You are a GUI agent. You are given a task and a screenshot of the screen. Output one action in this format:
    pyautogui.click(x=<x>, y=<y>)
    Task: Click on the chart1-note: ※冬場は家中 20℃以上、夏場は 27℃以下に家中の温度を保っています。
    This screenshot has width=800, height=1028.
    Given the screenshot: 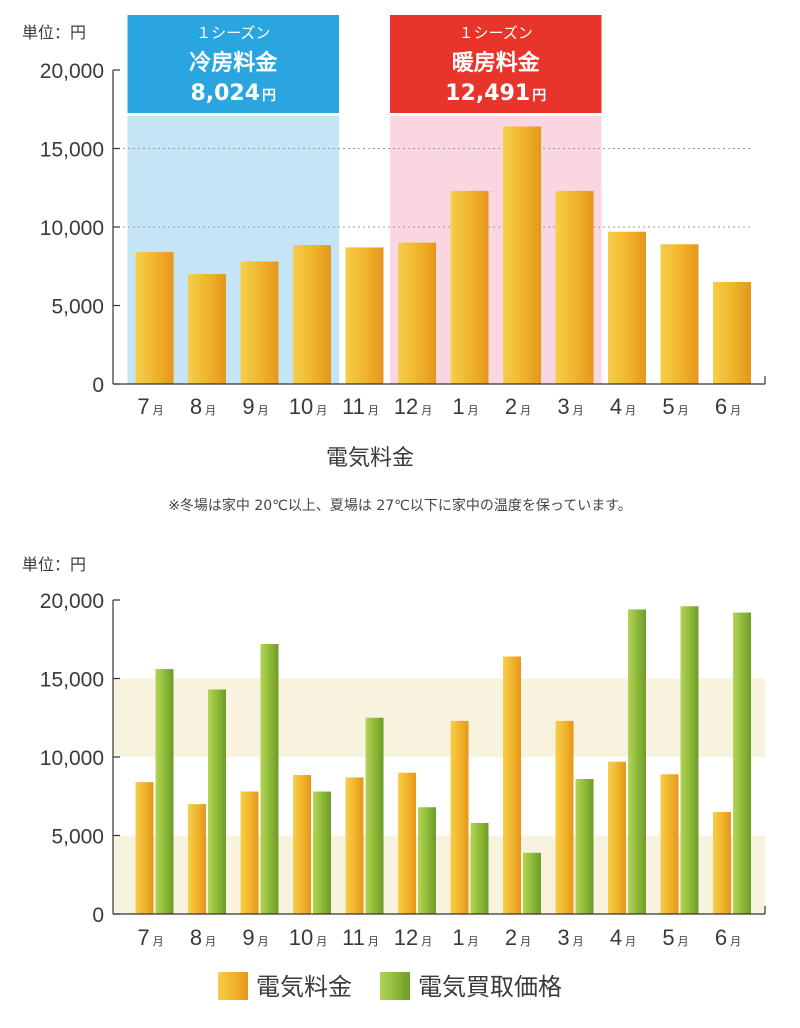 What is the action you would take?
    pyautogui.click(x=400, y=505)
    